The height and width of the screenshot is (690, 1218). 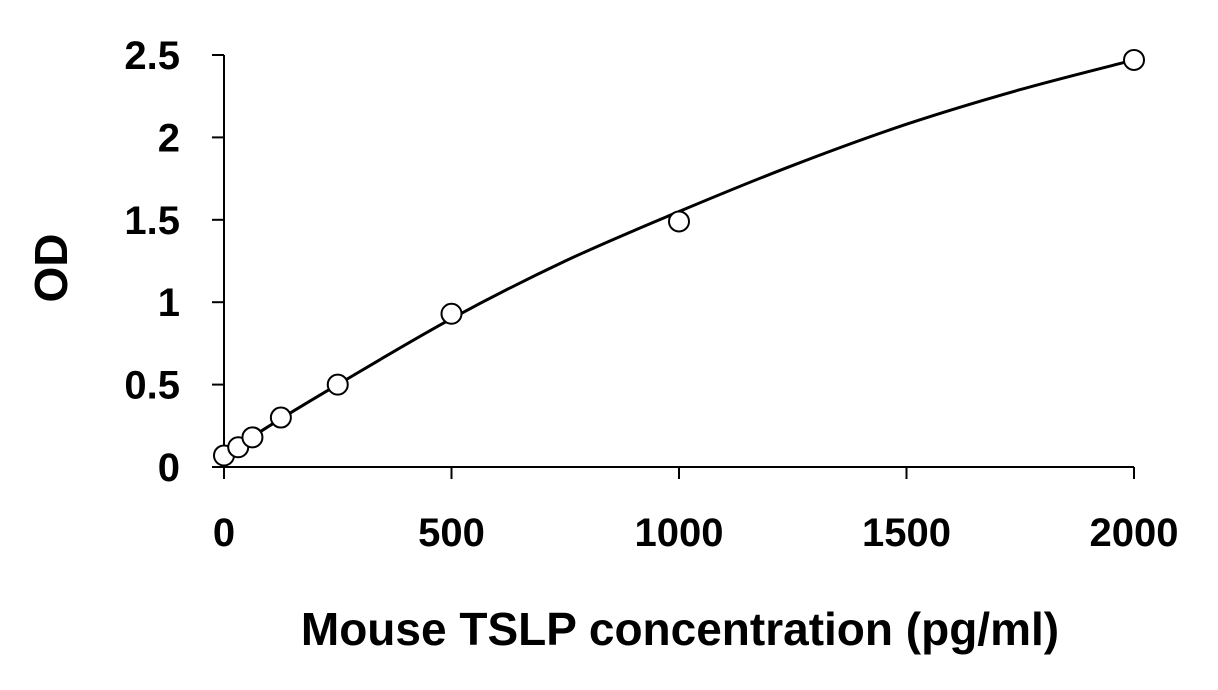 What do you see at coordinates (679, 533) in the screenshot?
I see `x-tick-label: 1000` at bounding box center [679, 533].